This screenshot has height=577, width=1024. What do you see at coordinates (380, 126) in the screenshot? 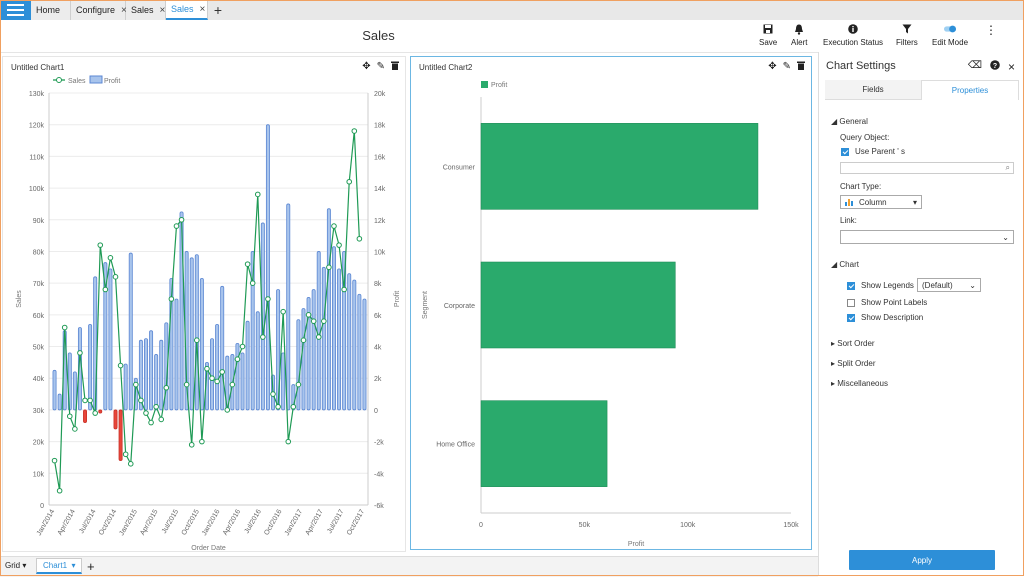
I see `y2-tick-label: 18k` at bounding box center [380, 126].